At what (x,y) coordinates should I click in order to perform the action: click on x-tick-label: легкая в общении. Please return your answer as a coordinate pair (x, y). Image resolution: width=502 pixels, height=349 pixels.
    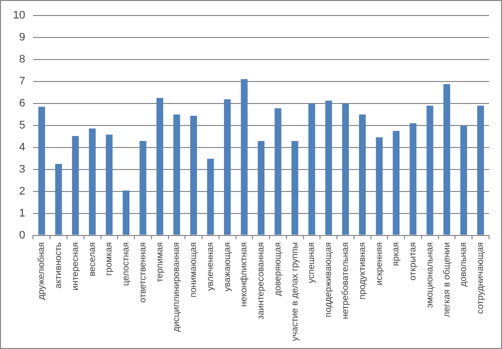
    Looking at the image, I should click on (446, 280).